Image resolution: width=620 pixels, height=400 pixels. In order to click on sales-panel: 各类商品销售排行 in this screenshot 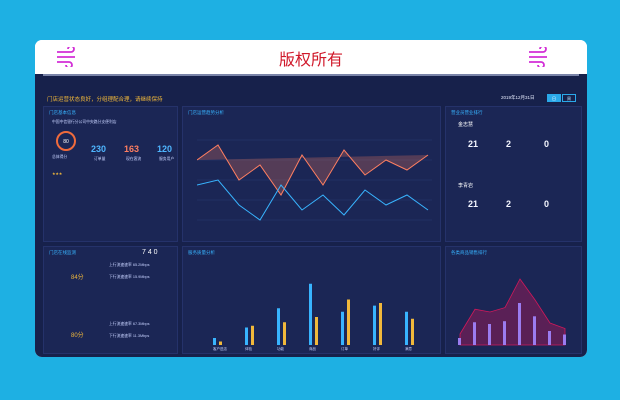, I will do `click(513, 300)`.